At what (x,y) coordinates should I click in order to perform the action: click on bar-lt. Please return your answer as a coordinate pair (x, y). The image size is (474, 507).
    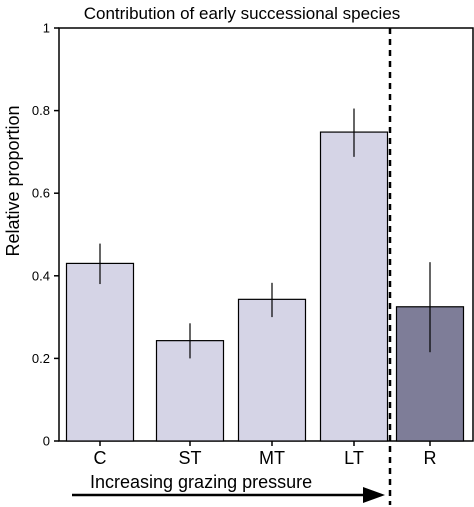
    Looking at the image, I should click on (354, 286).